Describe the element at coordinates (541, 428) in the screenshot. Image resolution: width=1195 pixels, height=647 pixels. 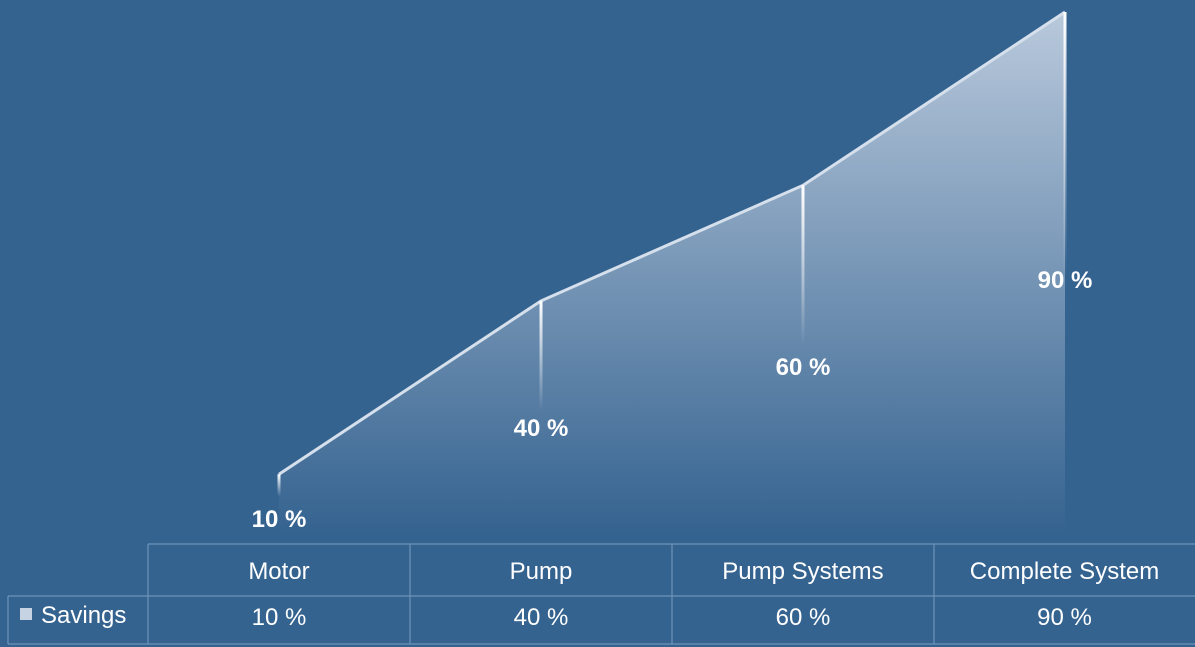
I see `data-label: 40 %` at that location.